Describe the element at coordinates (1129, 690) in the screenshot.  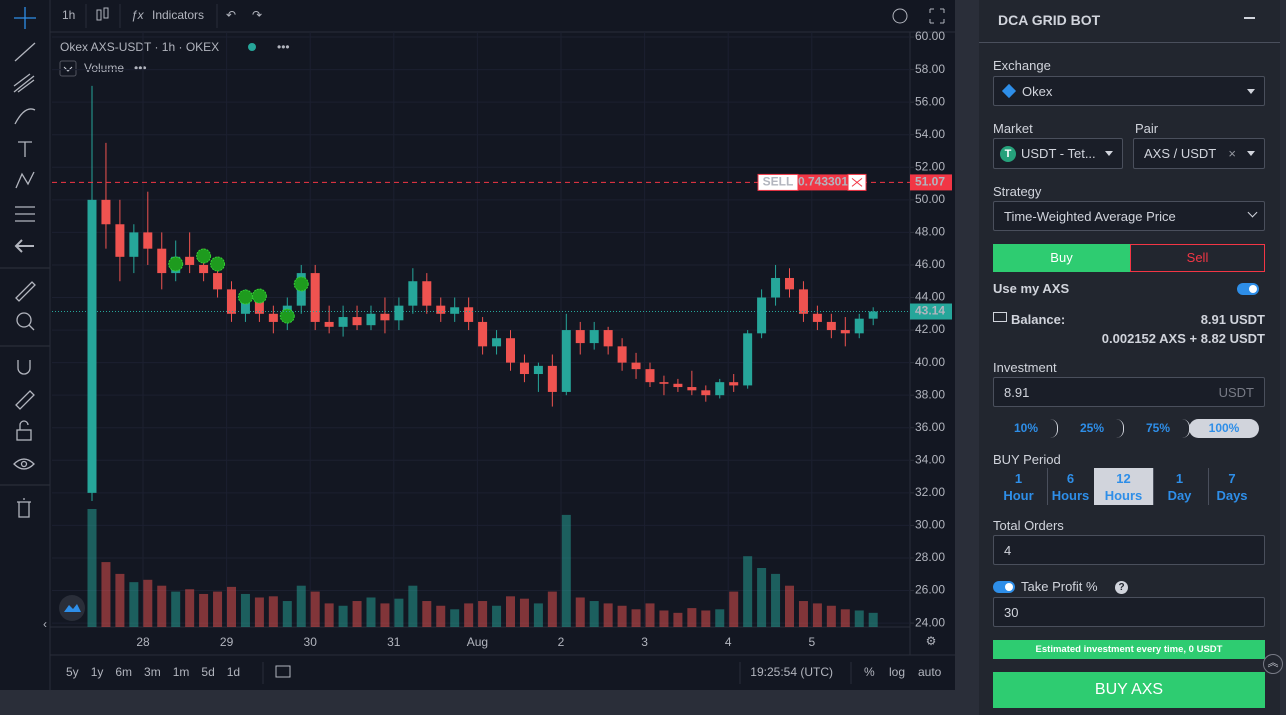
I see `submit-button: BUY AXS` at that location.